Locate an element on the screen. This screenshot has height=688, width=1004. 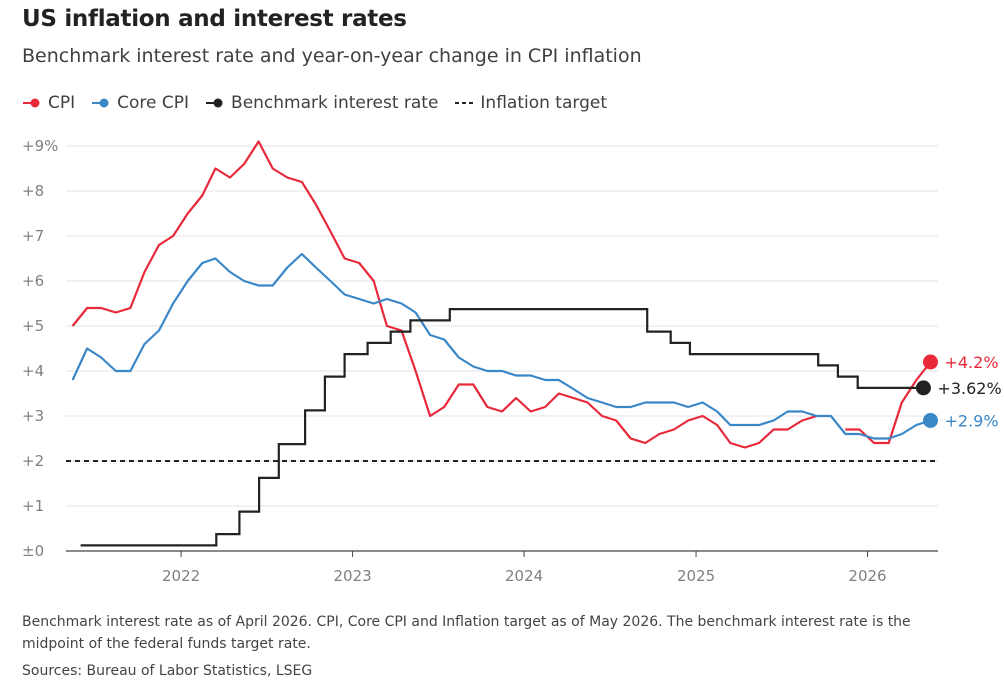
legend-item-benchmark-rate: Benchmark interest rate is located at coordinates (321, 103).